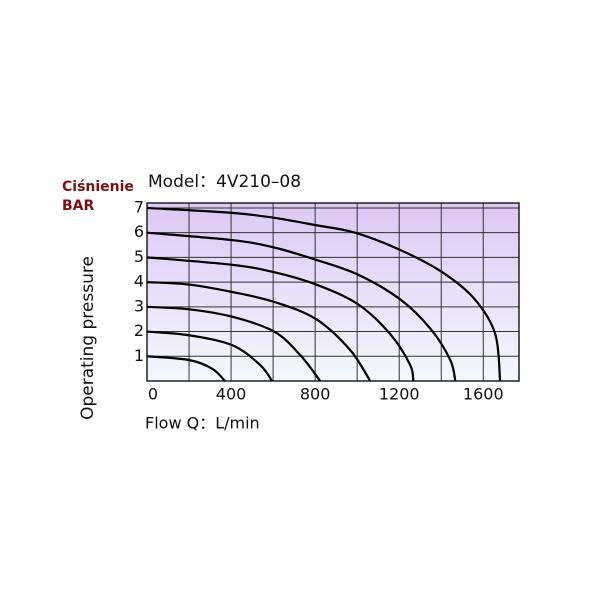  Describe the element at coordinates (88, 338) in the screenshot. I see `y-axis-label: Operating pressure` at that location.